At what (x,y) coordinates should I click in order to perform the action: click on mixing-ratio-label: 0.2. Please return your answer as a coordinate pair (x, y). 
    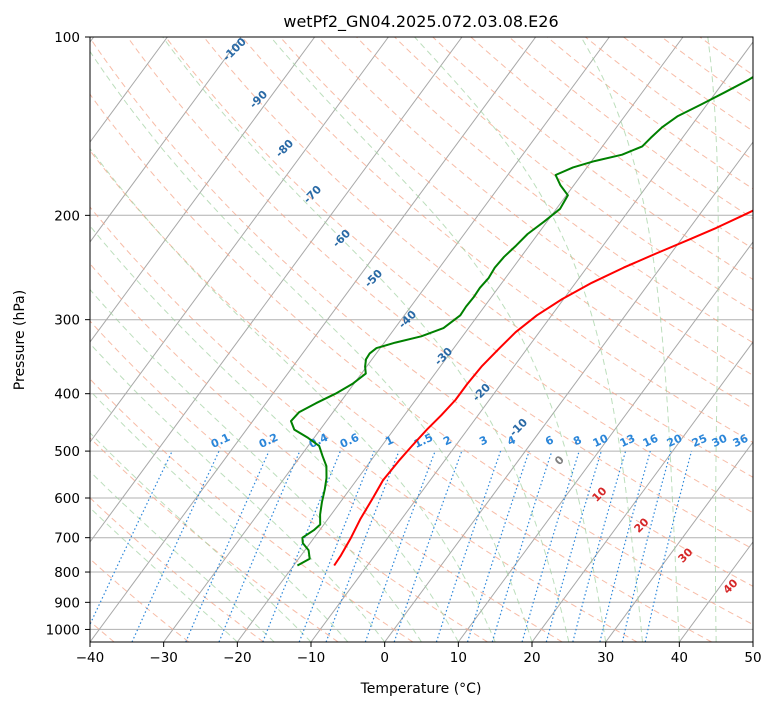
    Looking at the image, I should click on (268, 441).